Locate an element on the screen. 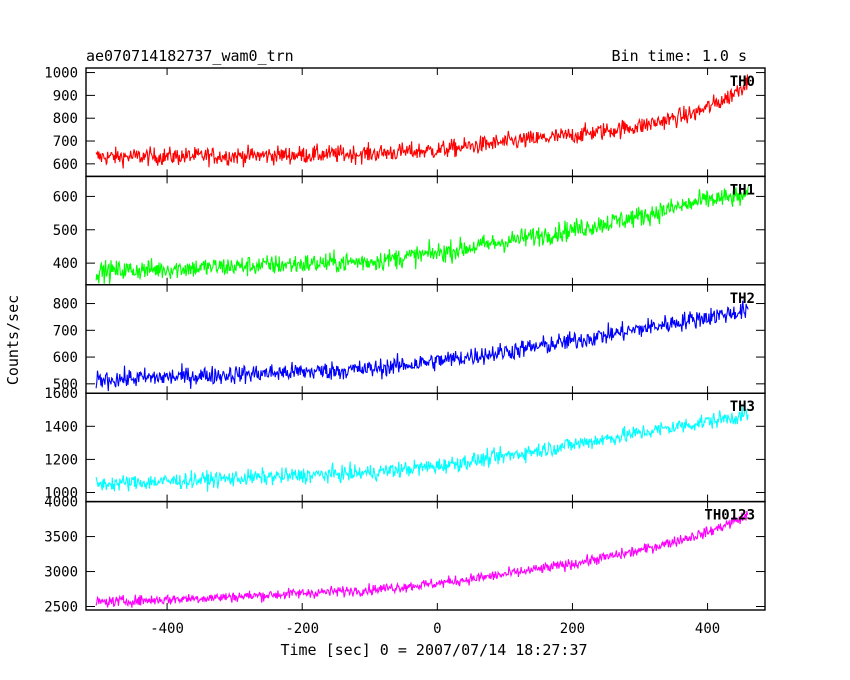 This screenshot has height=680, width=850. x-tick-label: -200 is located at coordinates (302, 629).